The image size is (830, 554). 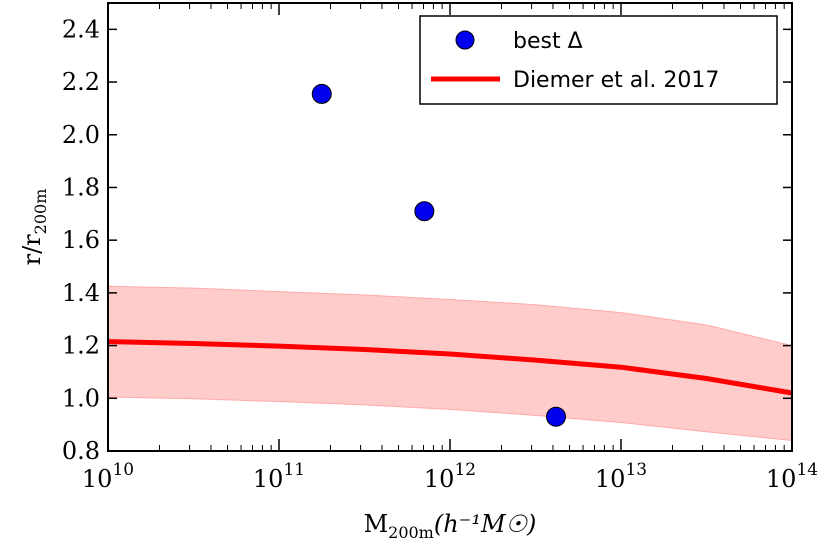 I want to click on legend: best Δ Diemer et al. 2017, so click(x=598, y=60).